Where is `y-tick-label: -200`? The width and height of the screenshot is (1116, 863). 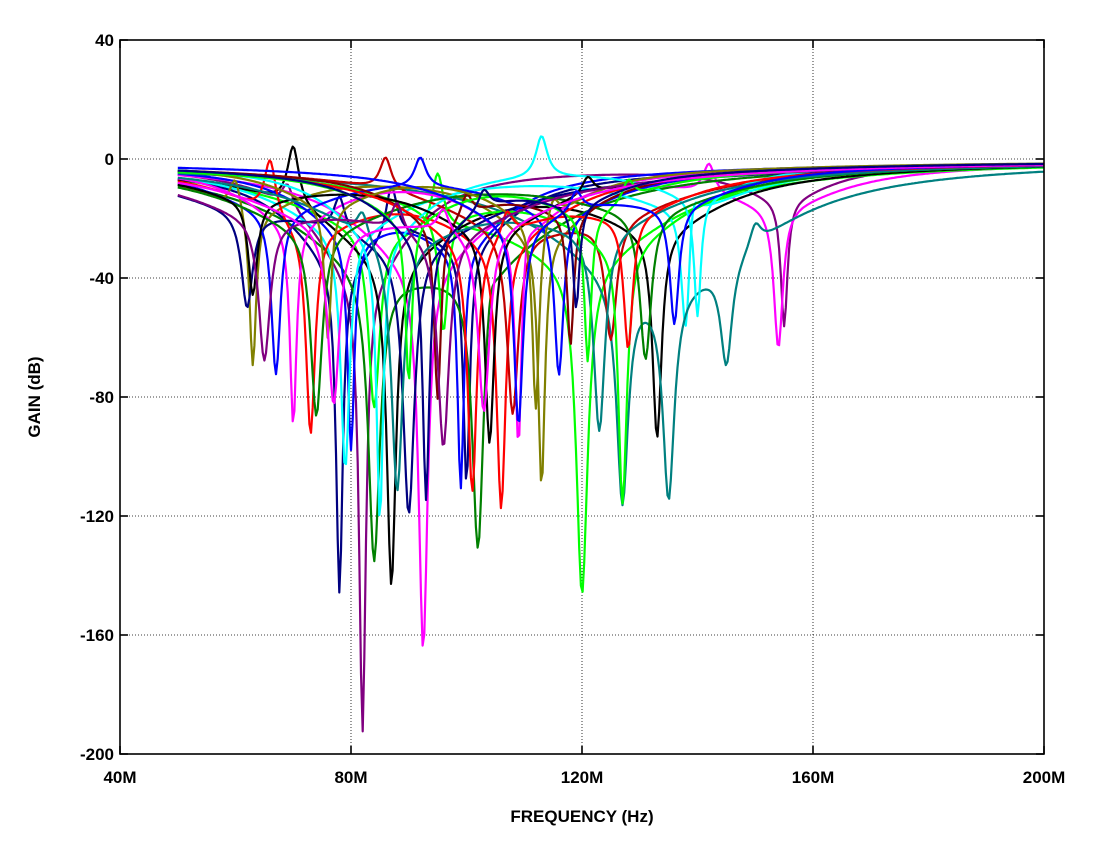
y-tick-label: -200 is located at coordinates (97, 754).